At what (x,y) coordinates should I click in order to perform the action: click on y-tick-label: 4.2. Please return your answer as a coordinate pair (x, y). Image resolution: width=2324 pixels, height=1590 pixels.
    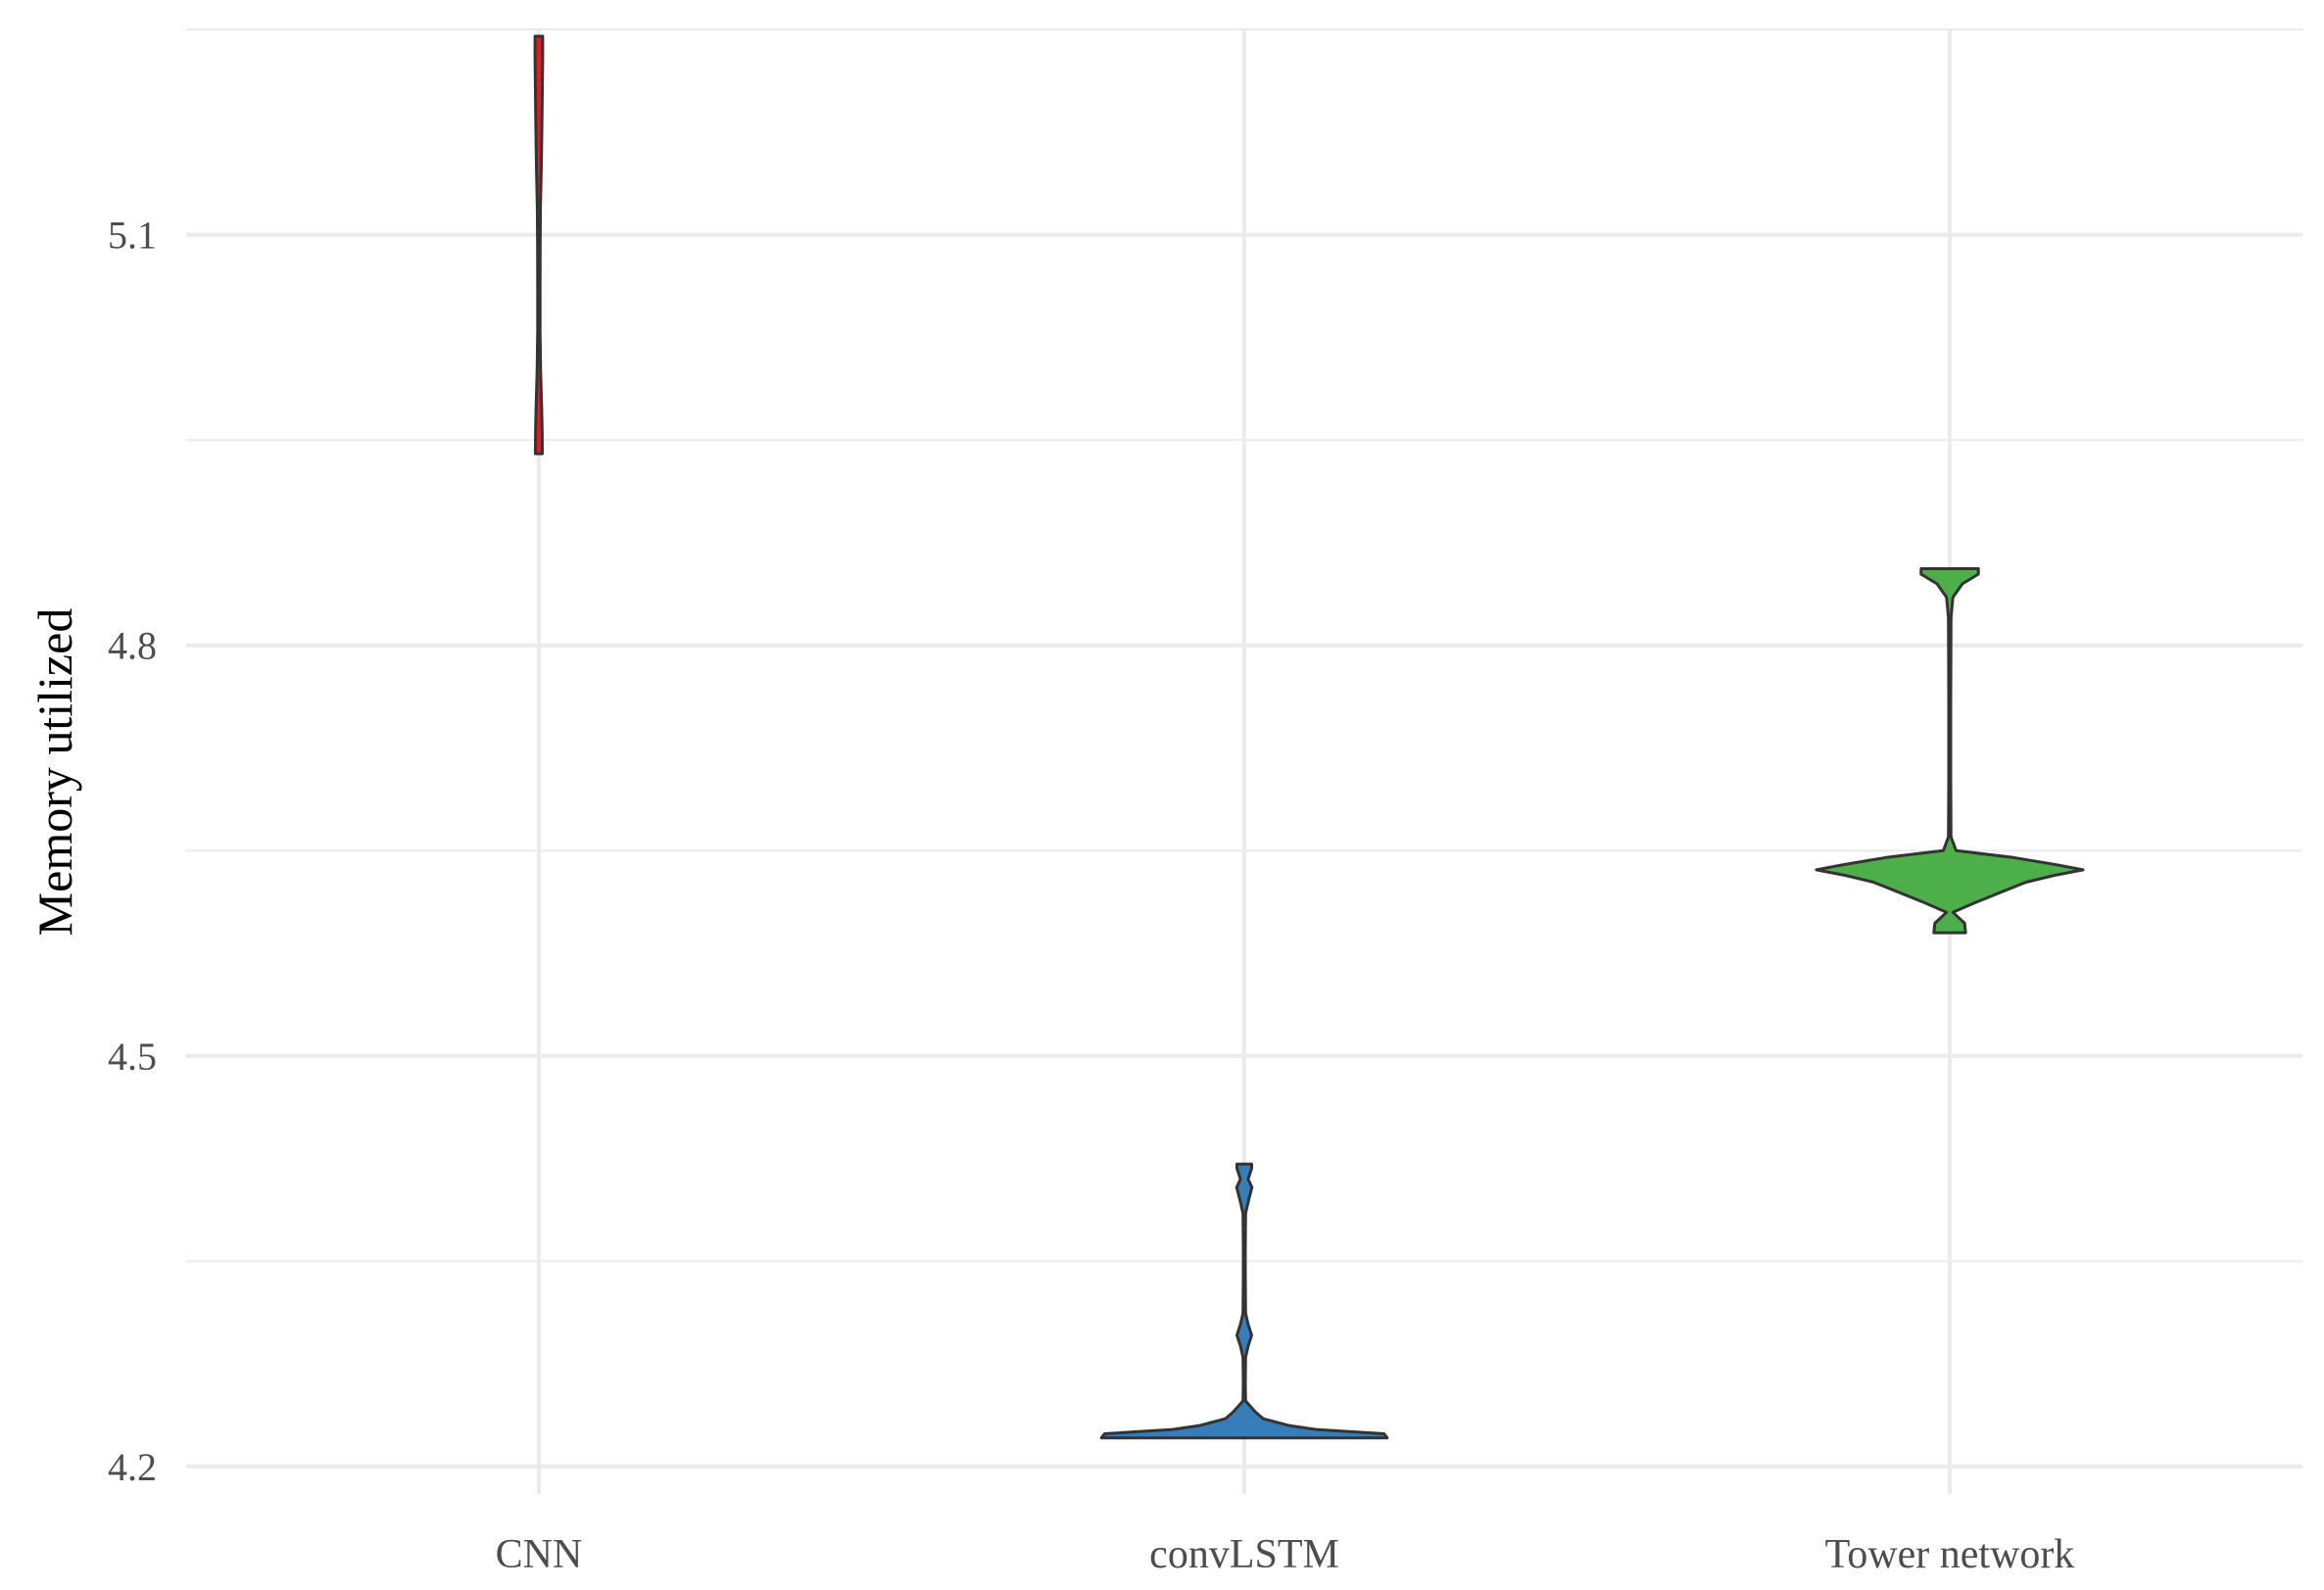
    Looking at the image, I should click on (132, 1467).